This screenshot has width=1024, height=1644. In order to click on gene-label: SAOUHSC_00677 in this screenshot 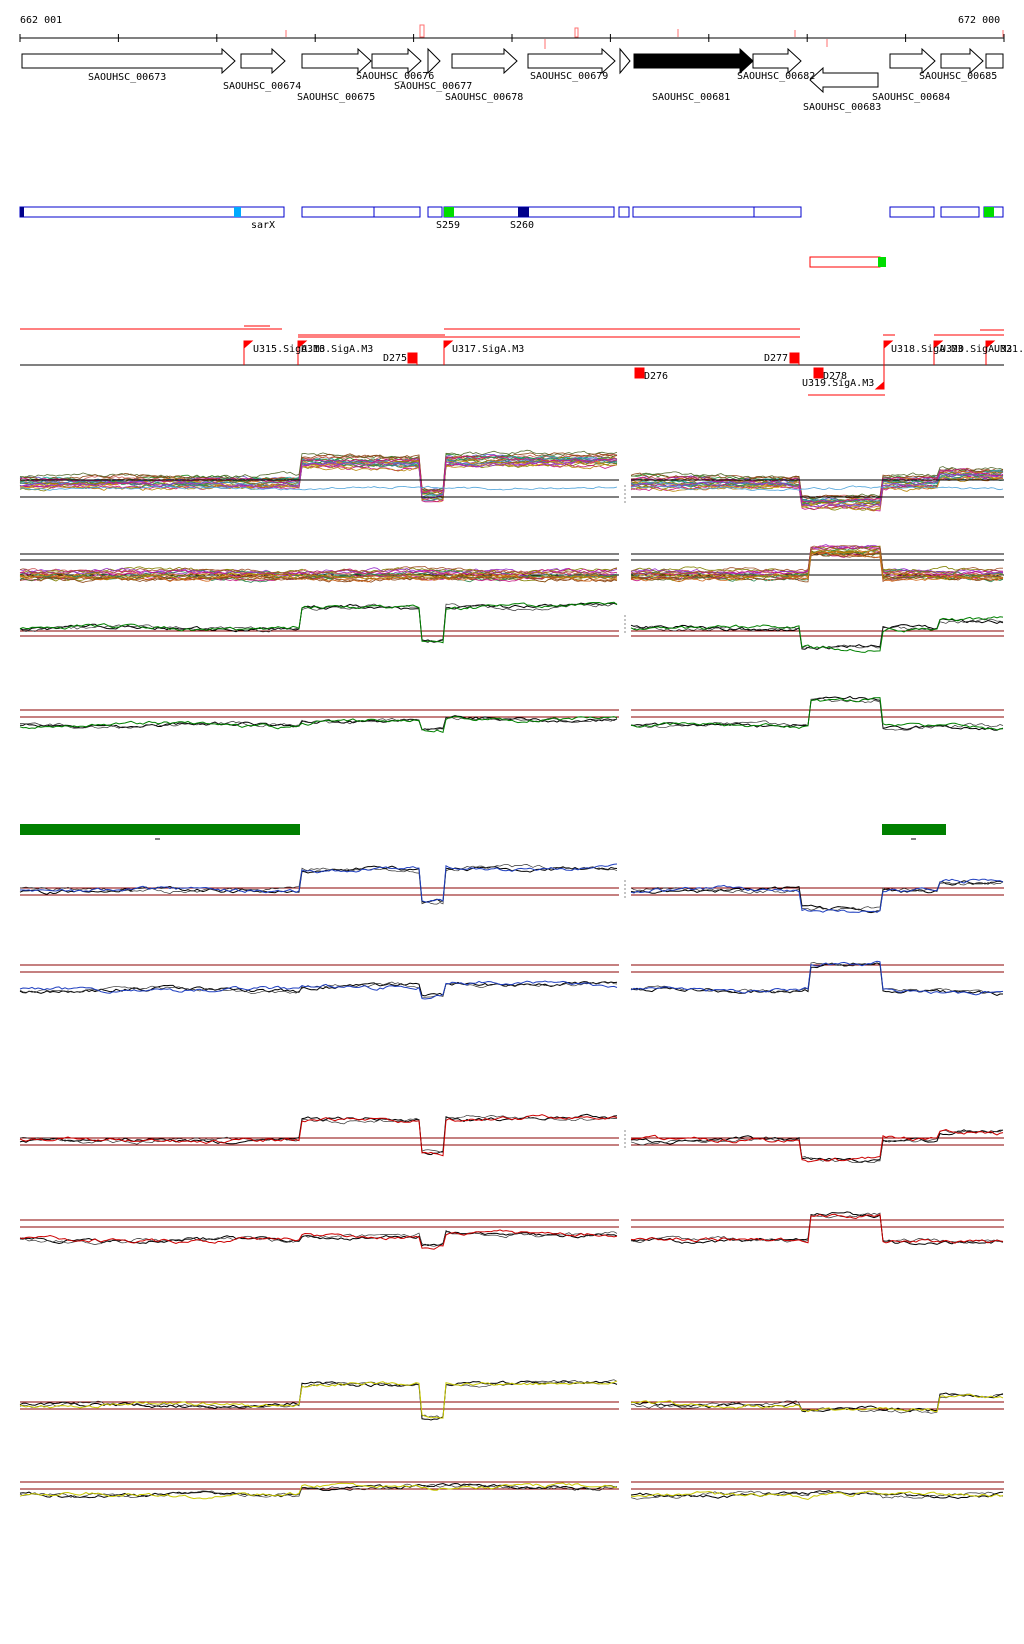, I will do `click(433, 86)`.